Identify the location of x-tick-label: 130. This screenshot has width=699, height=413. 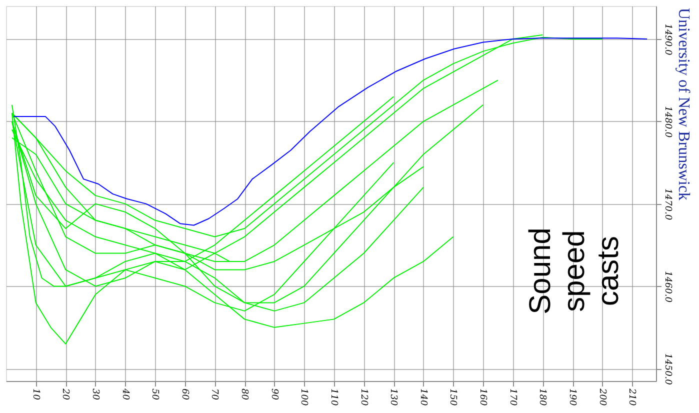
(393, 397).